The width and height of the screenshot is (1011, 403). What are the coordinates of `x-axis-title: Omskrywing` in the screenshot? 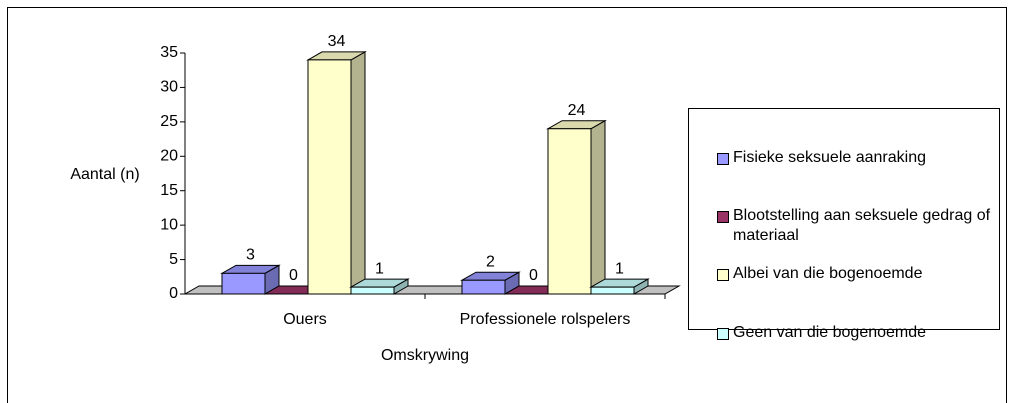 It's located at (425, 355).